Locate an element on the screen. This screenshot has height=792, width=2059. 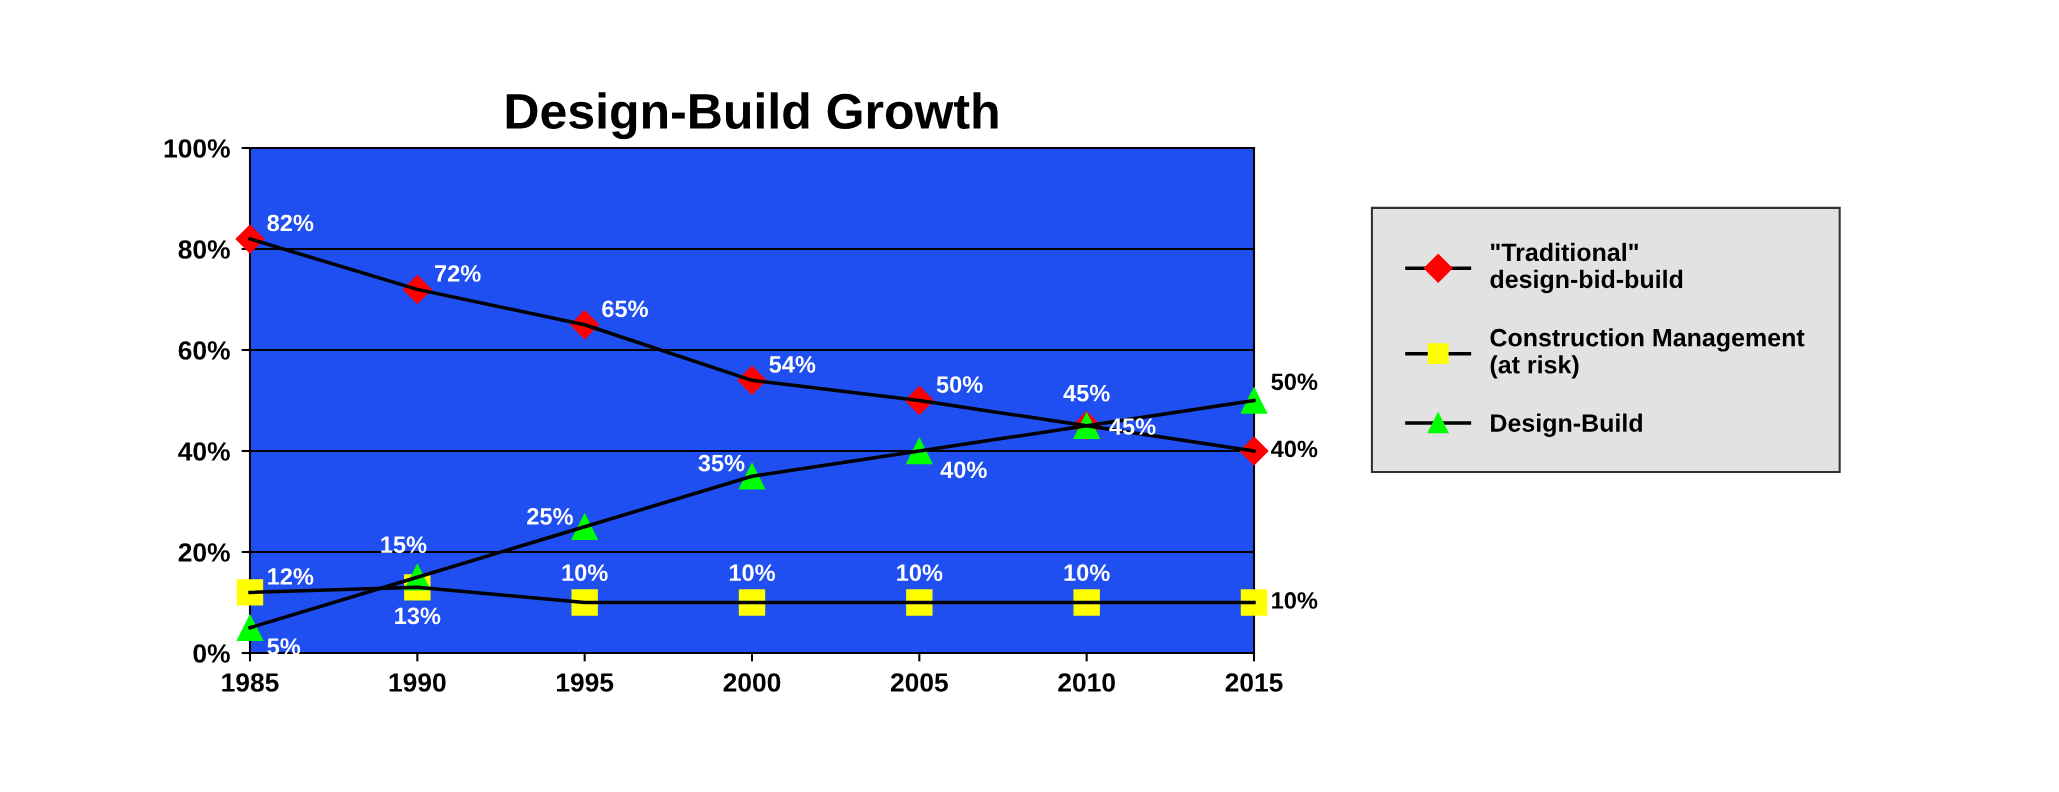
data-label: 72% is located at coordinates (458, 273).